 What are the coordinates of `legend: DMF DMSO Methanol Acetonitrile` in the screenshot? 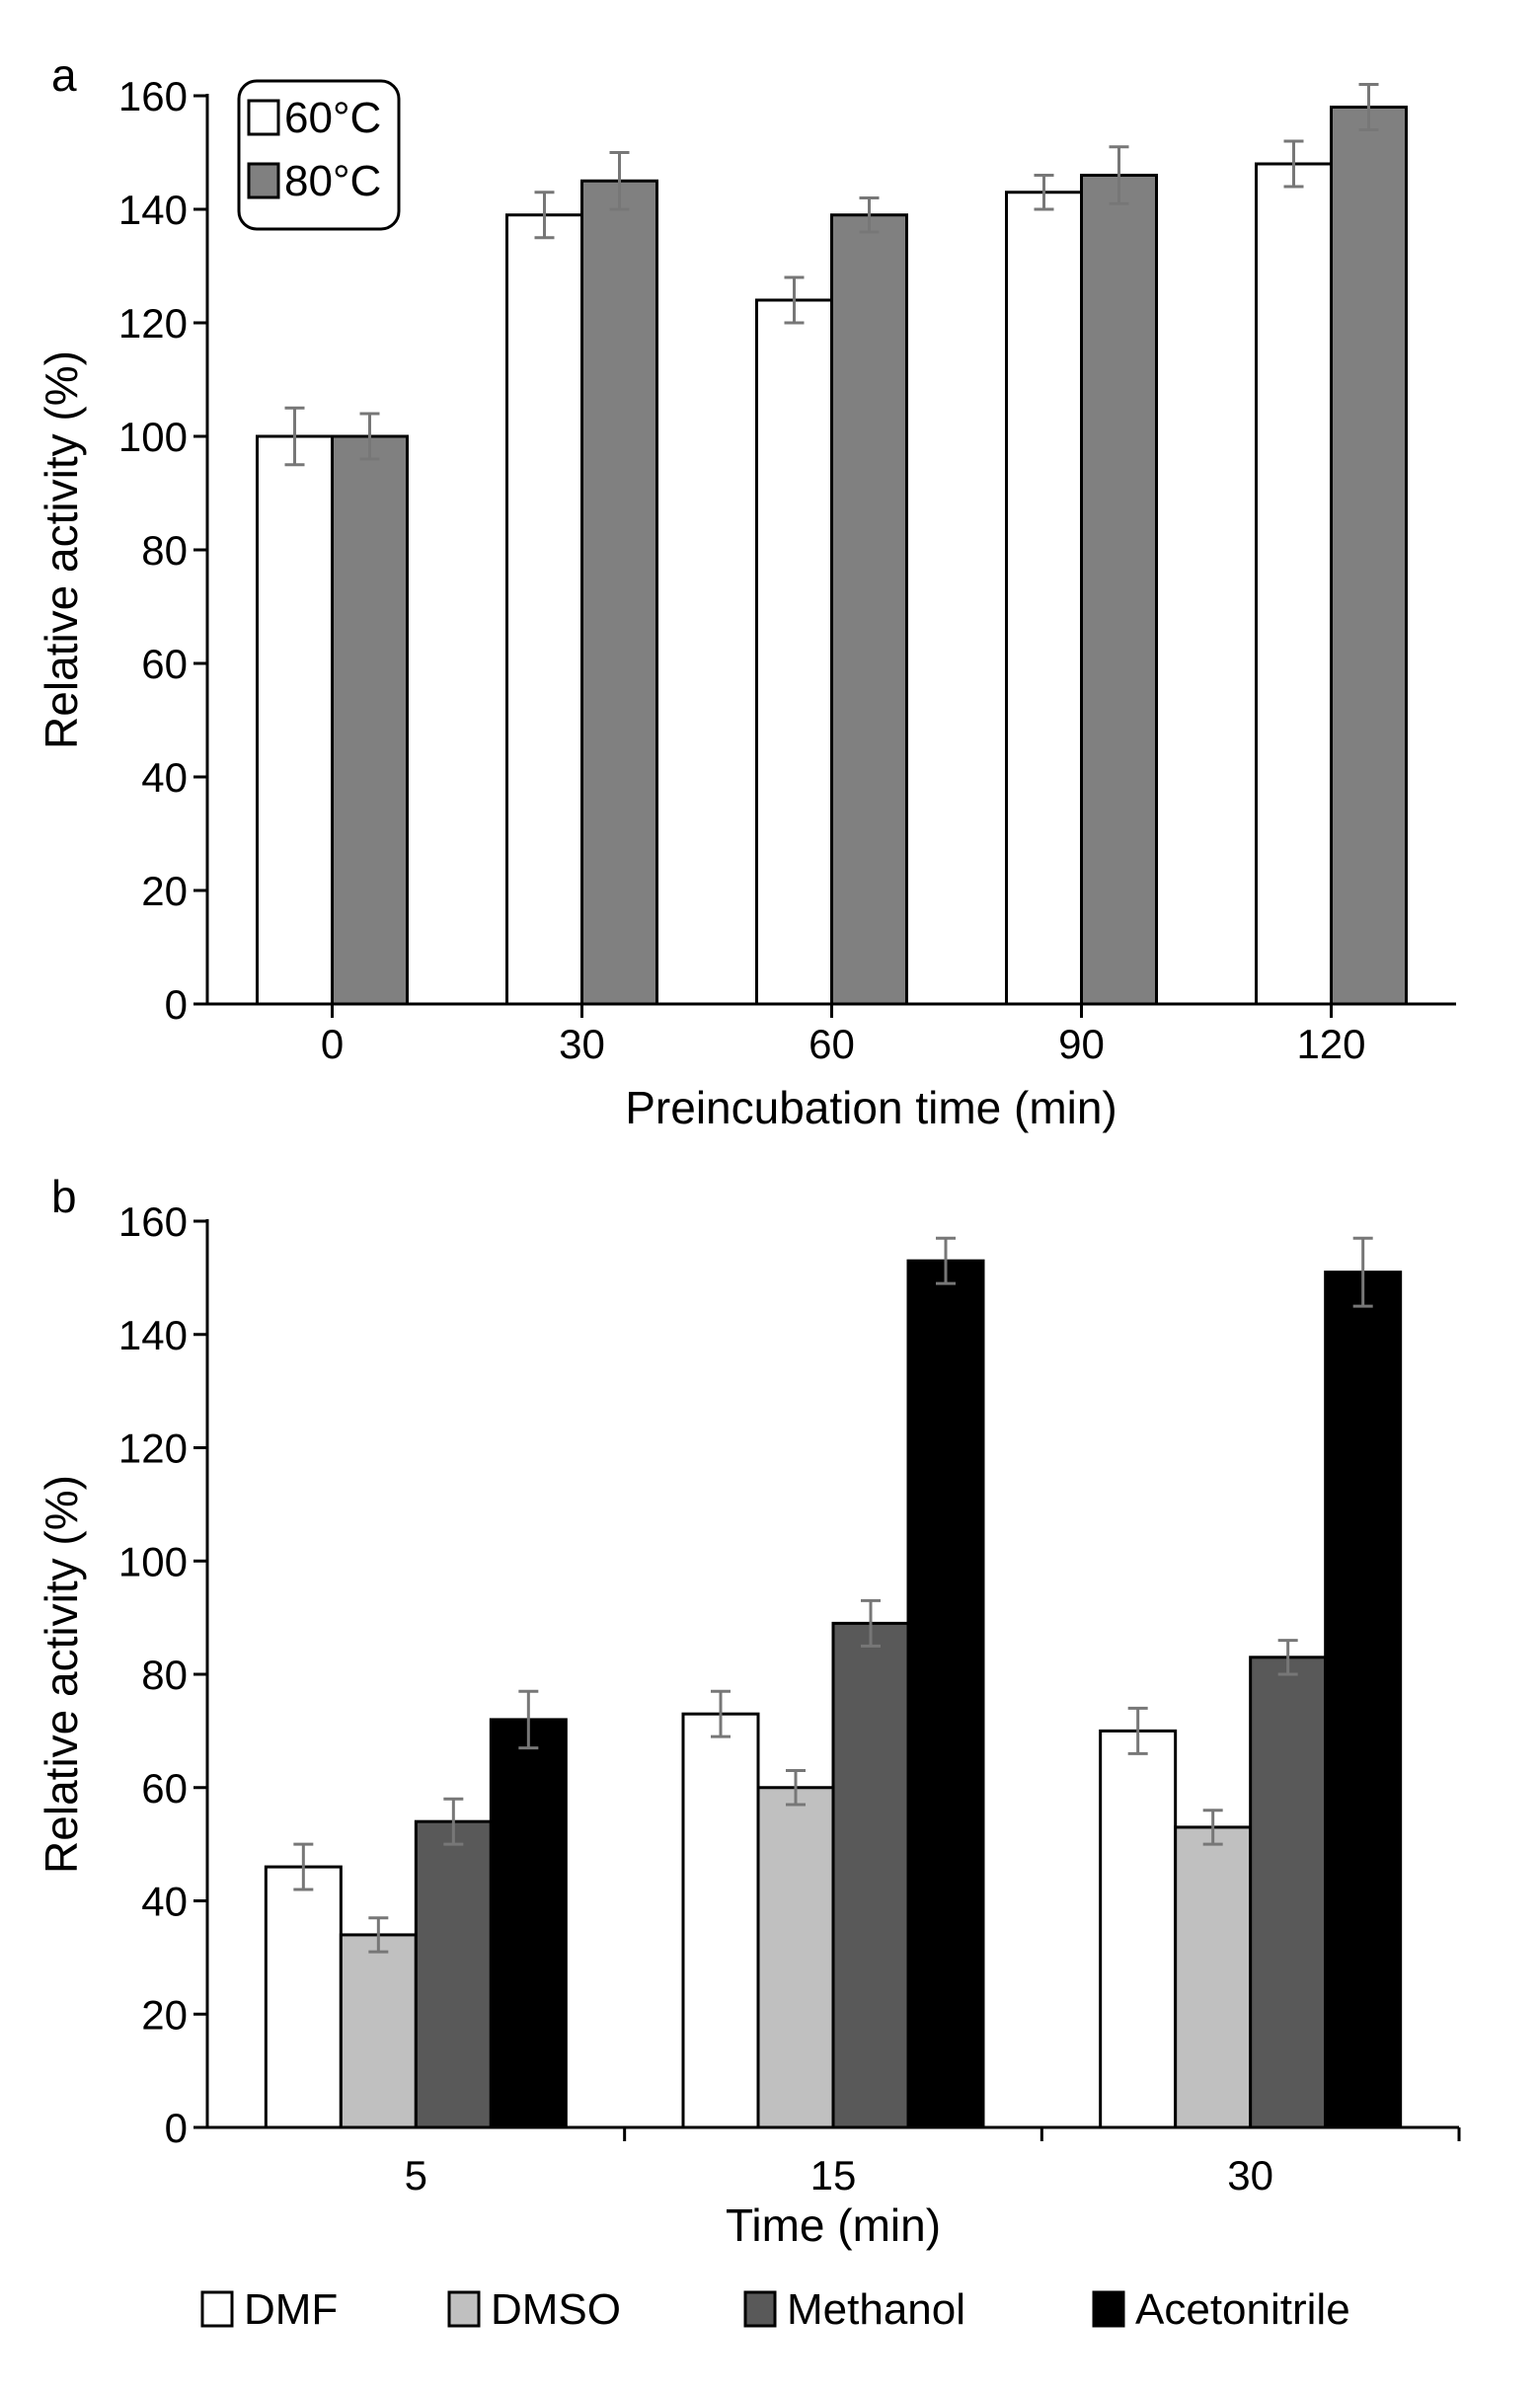 It's located at (775, 2309).